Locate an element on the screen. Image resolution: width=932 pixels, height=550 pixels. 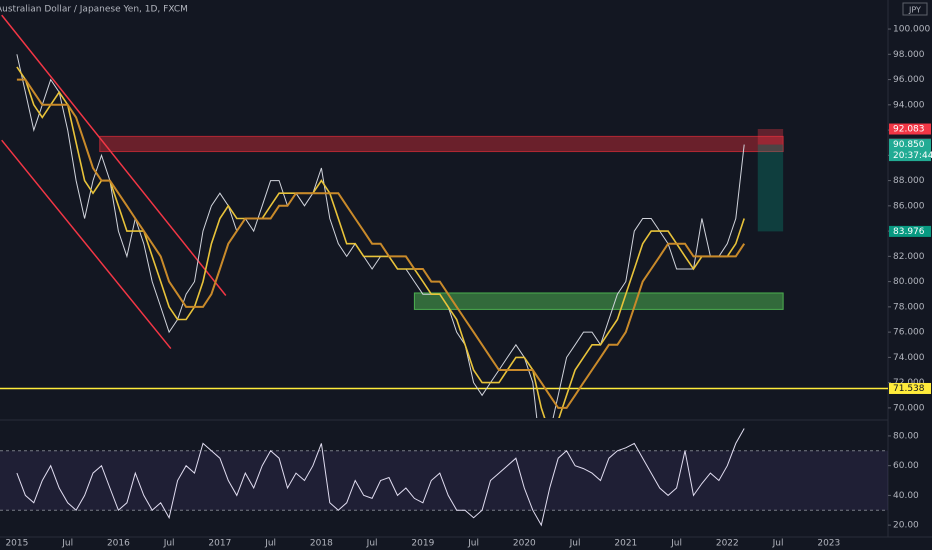
price-tag-sub: 20:37:44 is located at coordinates (912, 156).